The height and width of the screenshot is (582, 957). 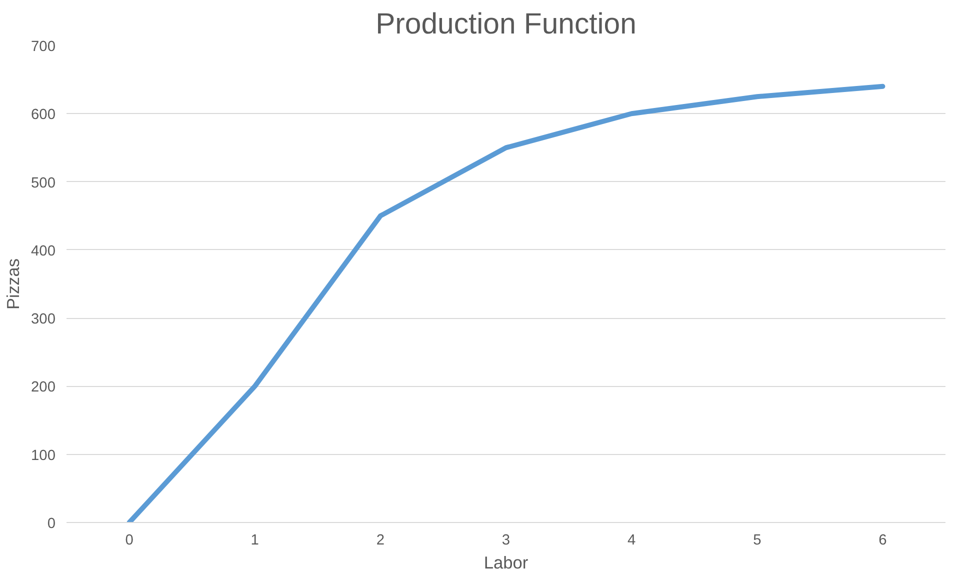 I want to click on chart-title: Production Function, so click(x=506, y=24).